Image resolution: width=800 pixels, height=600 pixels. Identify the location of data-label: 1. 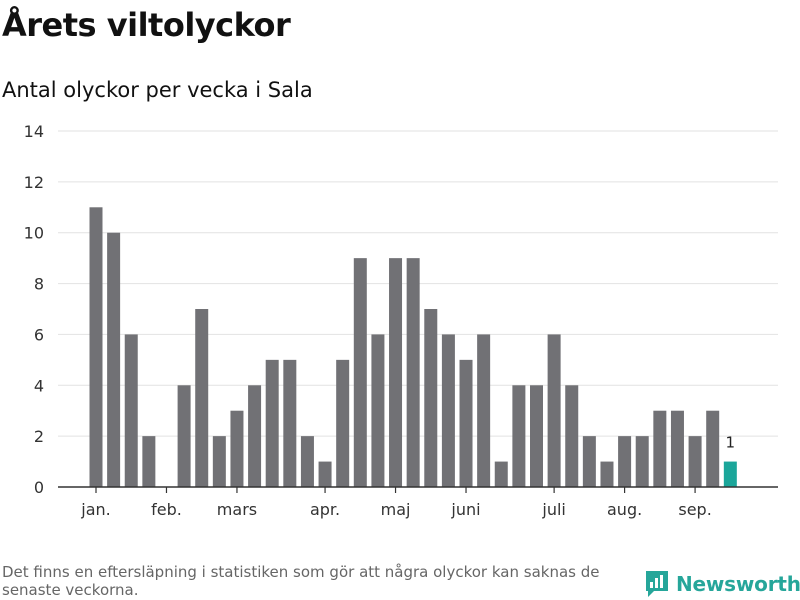
(731, 443).